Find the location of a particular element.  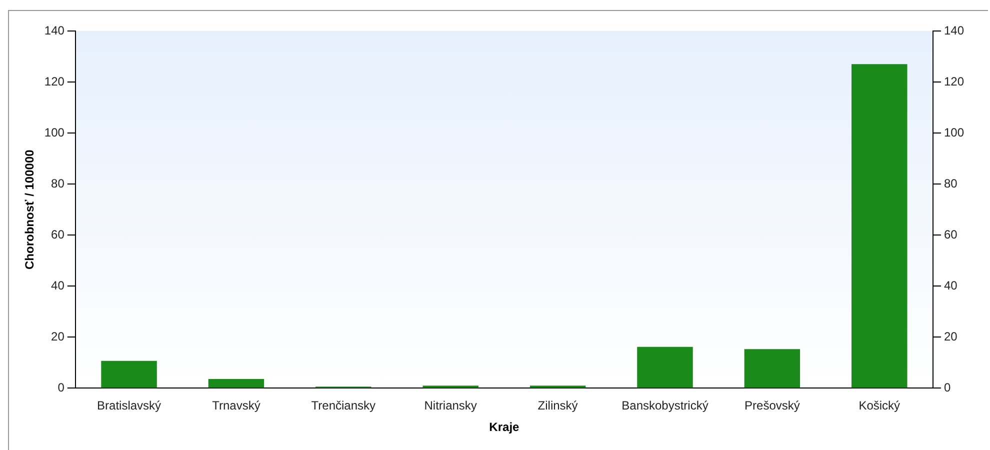

x-tick-label: Trenčiansky is located at coordinates (343, 405).